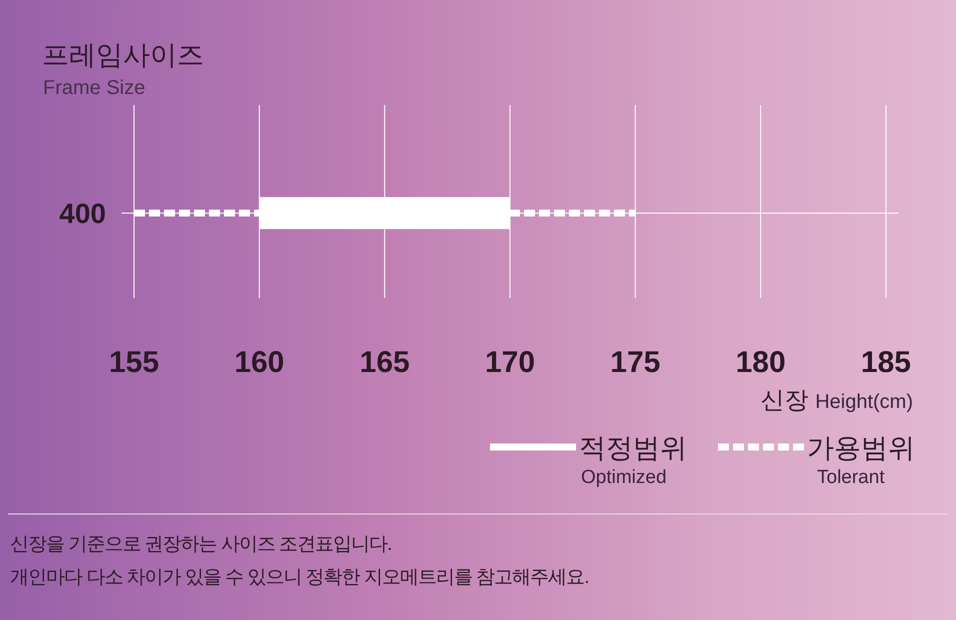  I want to click on y-tick-label: 400, so click(82, 214).